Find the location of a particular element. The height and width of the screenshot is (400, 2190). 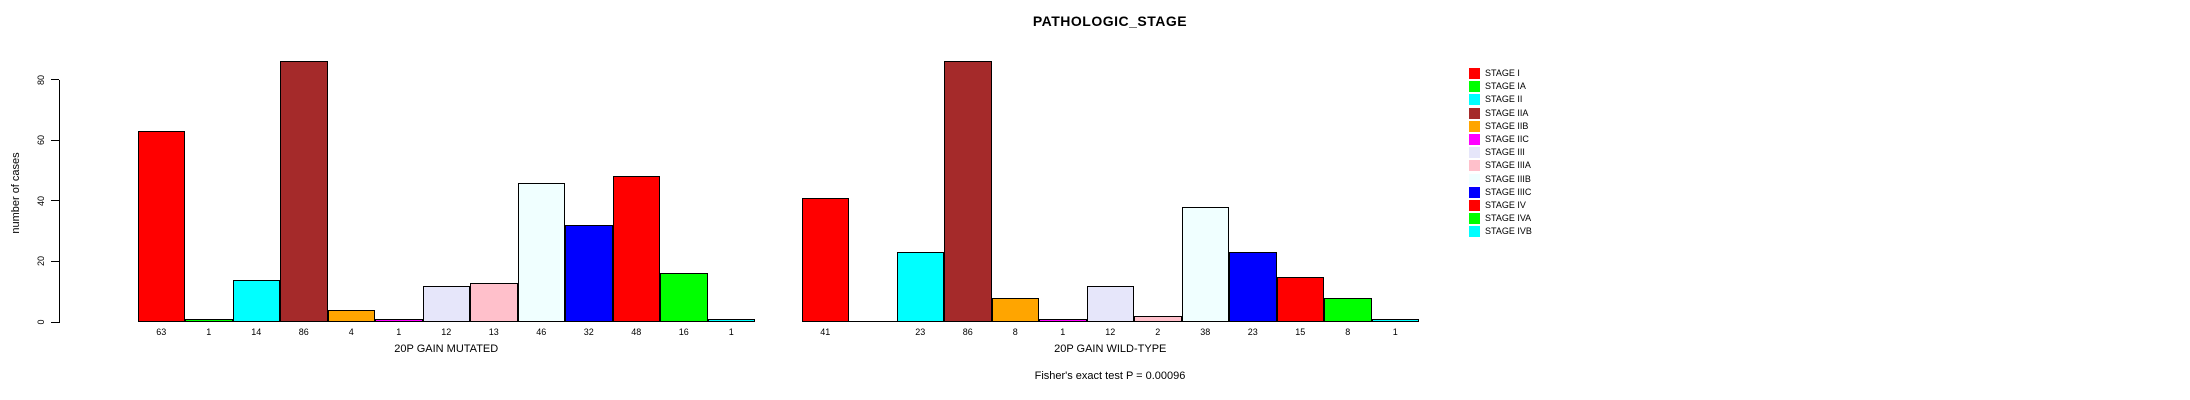

bar-zero is located at coordinates (873, 321).